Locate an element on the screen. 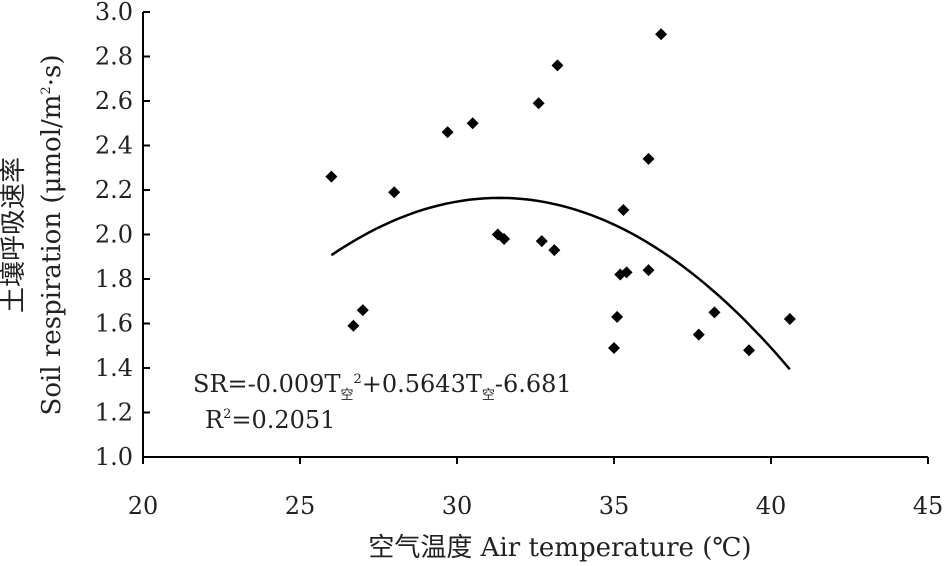 The image size is (944, 566). y-tick-label: 1.8 is located at coordinates (114, 279).